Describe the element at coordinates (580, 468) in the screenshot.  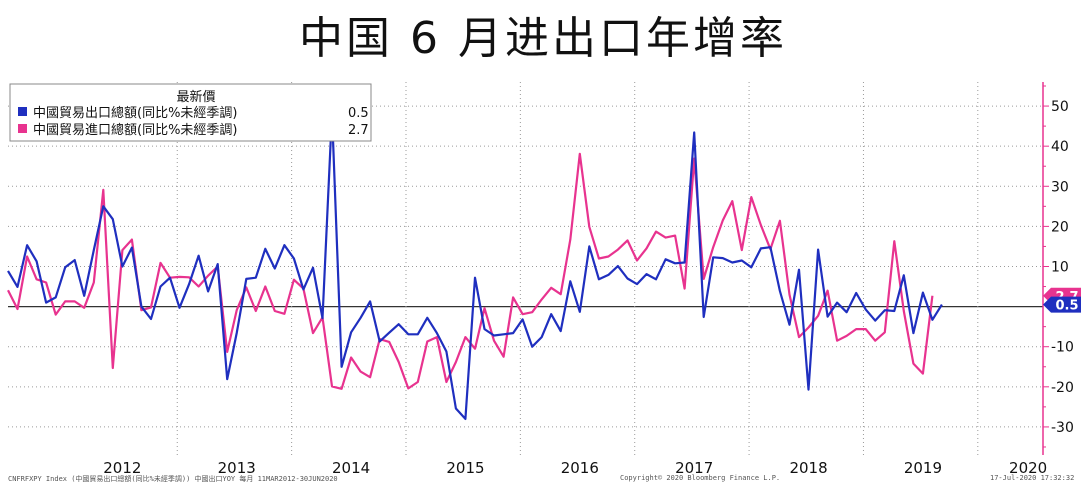
I see `x-tick-label: 2016` at that location.